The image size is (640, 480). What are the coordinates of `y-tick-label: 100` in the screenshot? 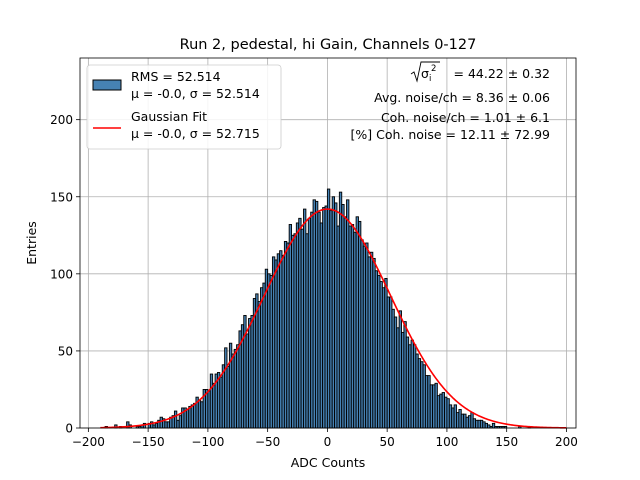 It's located at (61, 274).